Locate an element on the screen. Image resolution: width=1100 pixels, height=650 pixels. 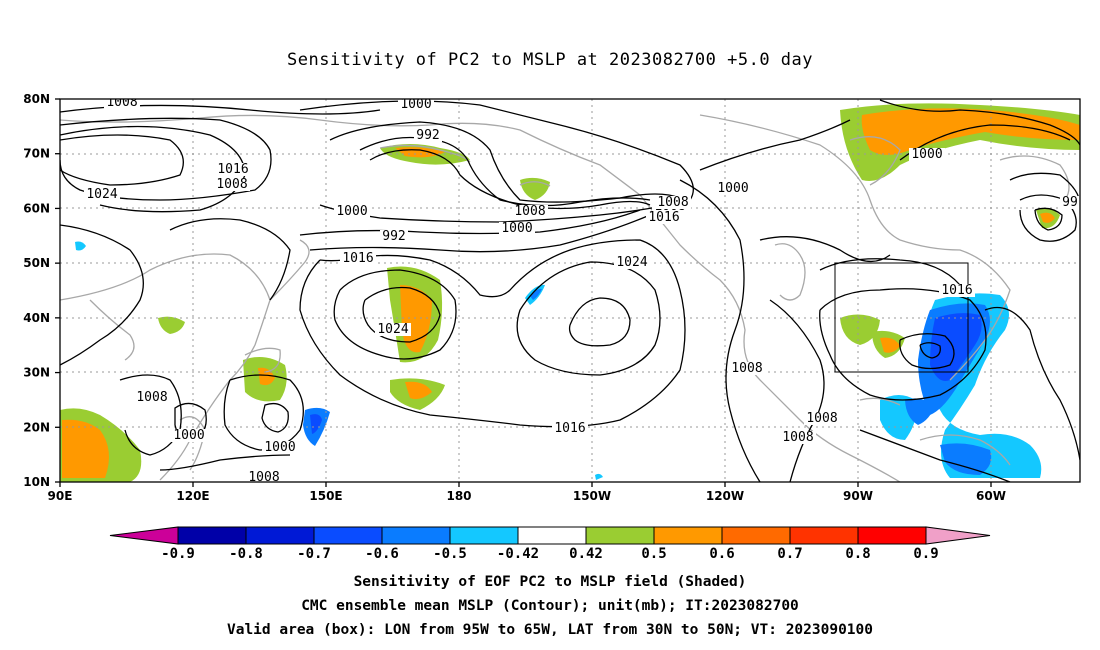
lat-tick-label: 60N is located at coordinates (36, 208).